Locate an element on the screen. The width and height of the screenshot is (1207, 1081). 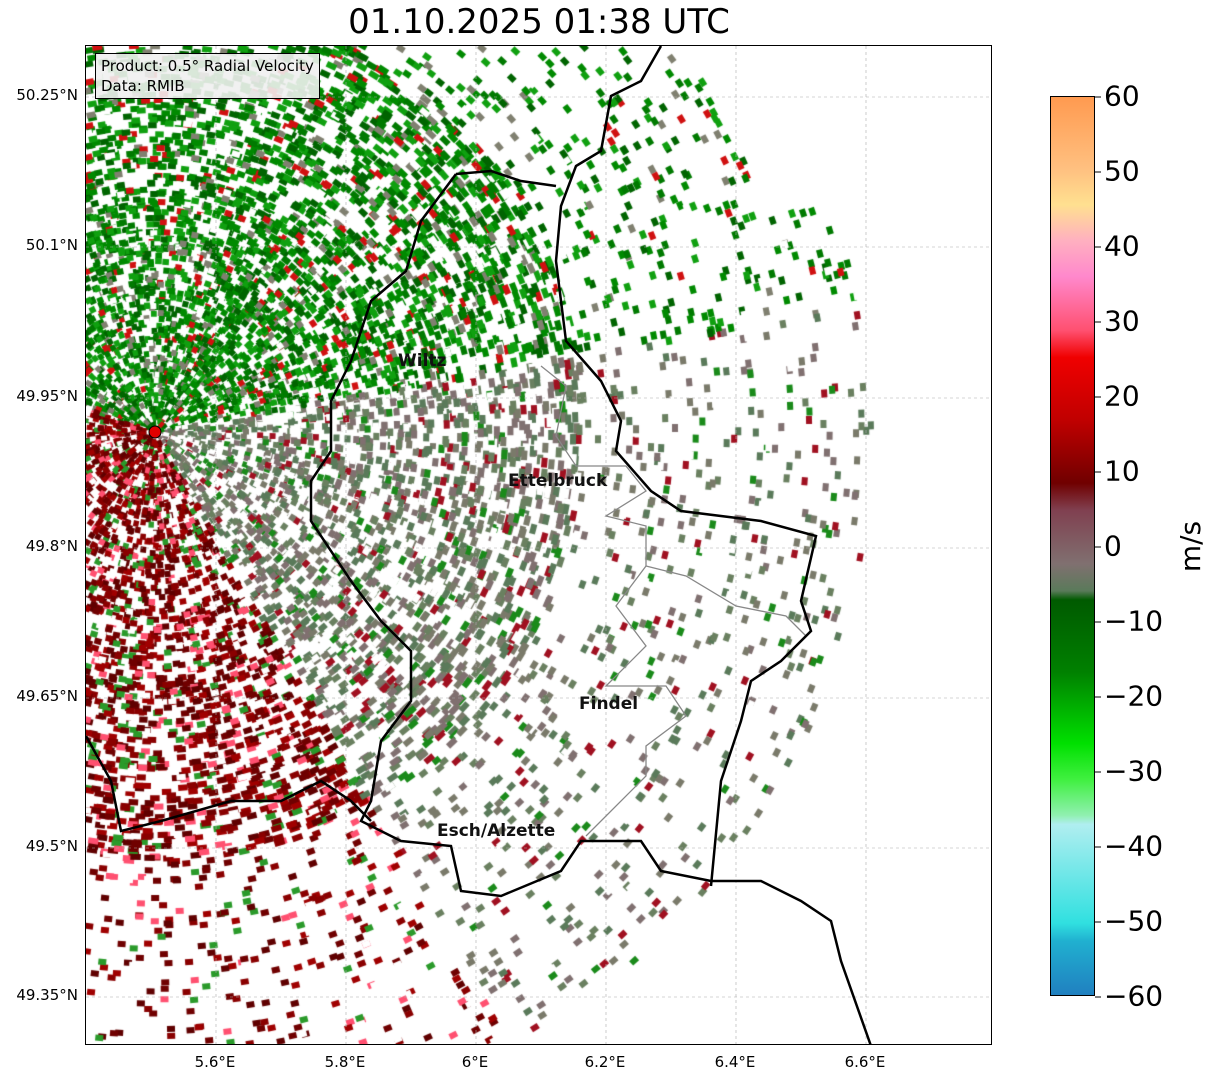
radar-site-marker is located at coordinates (155, 432).